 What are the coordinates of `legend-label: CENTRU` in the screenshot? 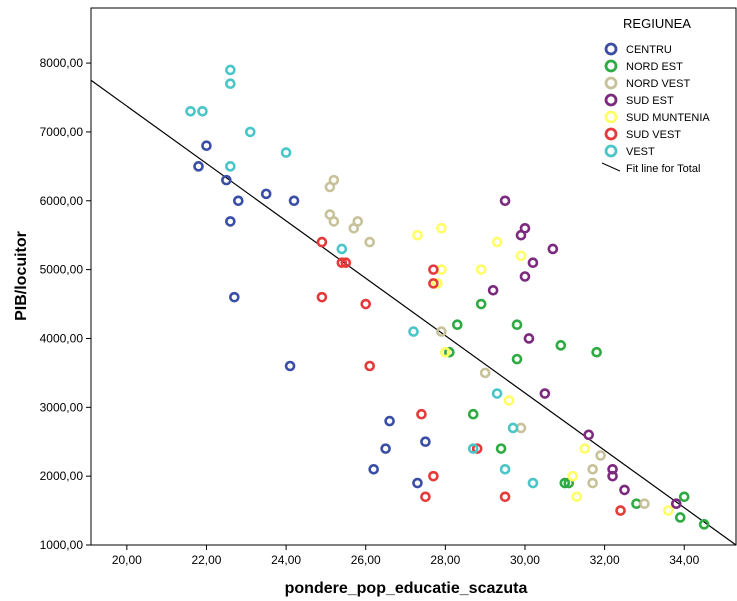 It's located at (649, 50).